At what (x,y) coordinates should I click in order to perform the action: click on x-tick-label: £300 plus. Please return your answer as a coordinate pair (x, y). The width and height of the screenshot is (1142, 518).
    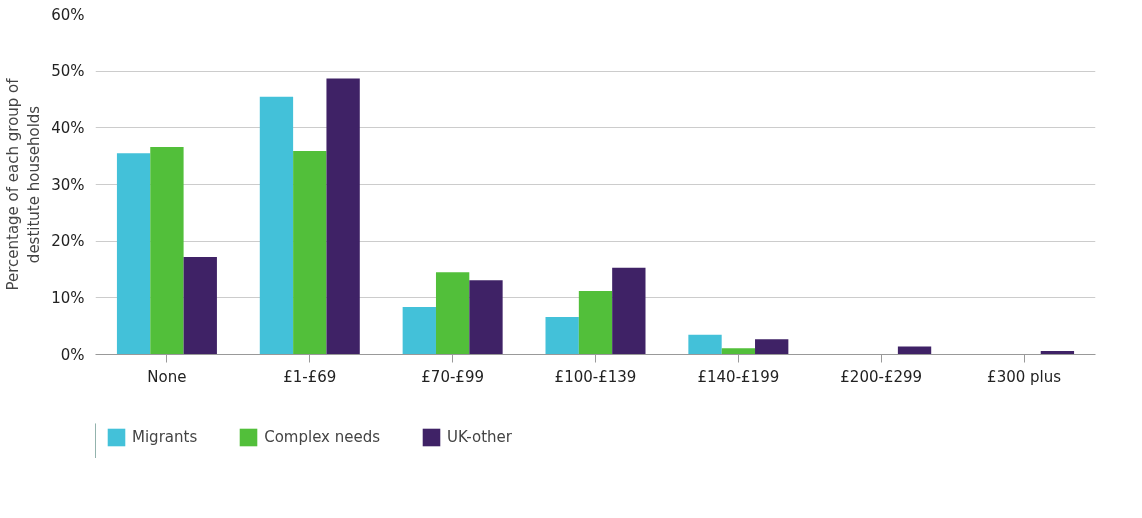
    Looking at the image, I should click on (1024, 376).